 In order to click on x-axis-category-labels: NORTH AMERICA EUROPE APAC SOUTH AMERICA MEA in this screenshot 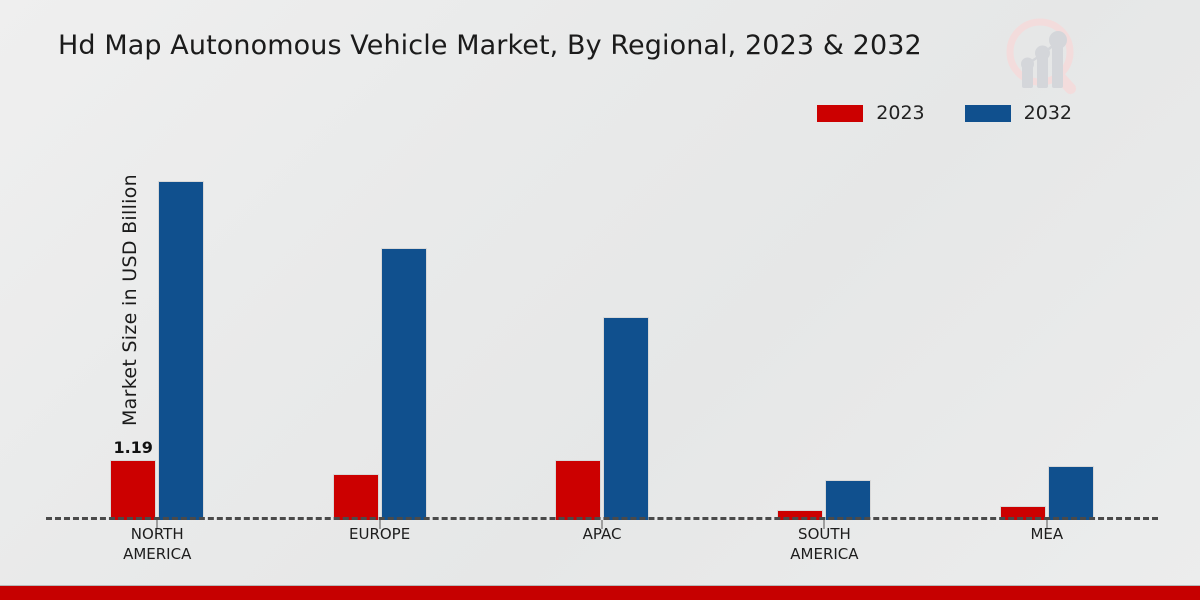, I will do `click(602, 544)`.